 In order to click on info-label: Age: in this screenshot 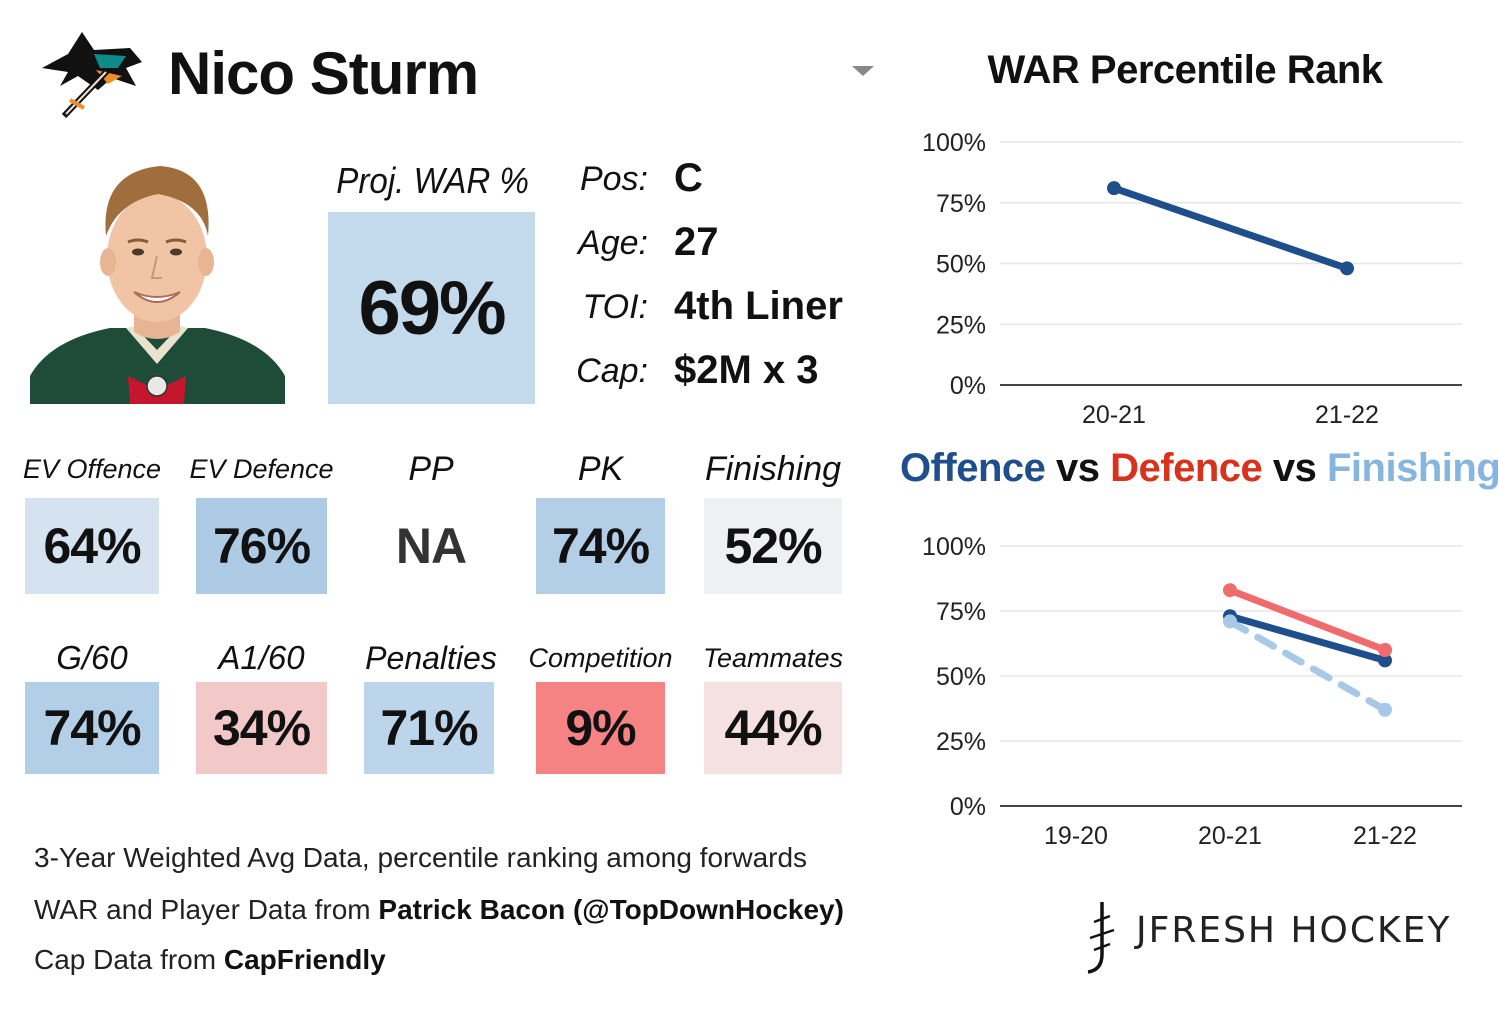, I will do `click(613, 243)`.